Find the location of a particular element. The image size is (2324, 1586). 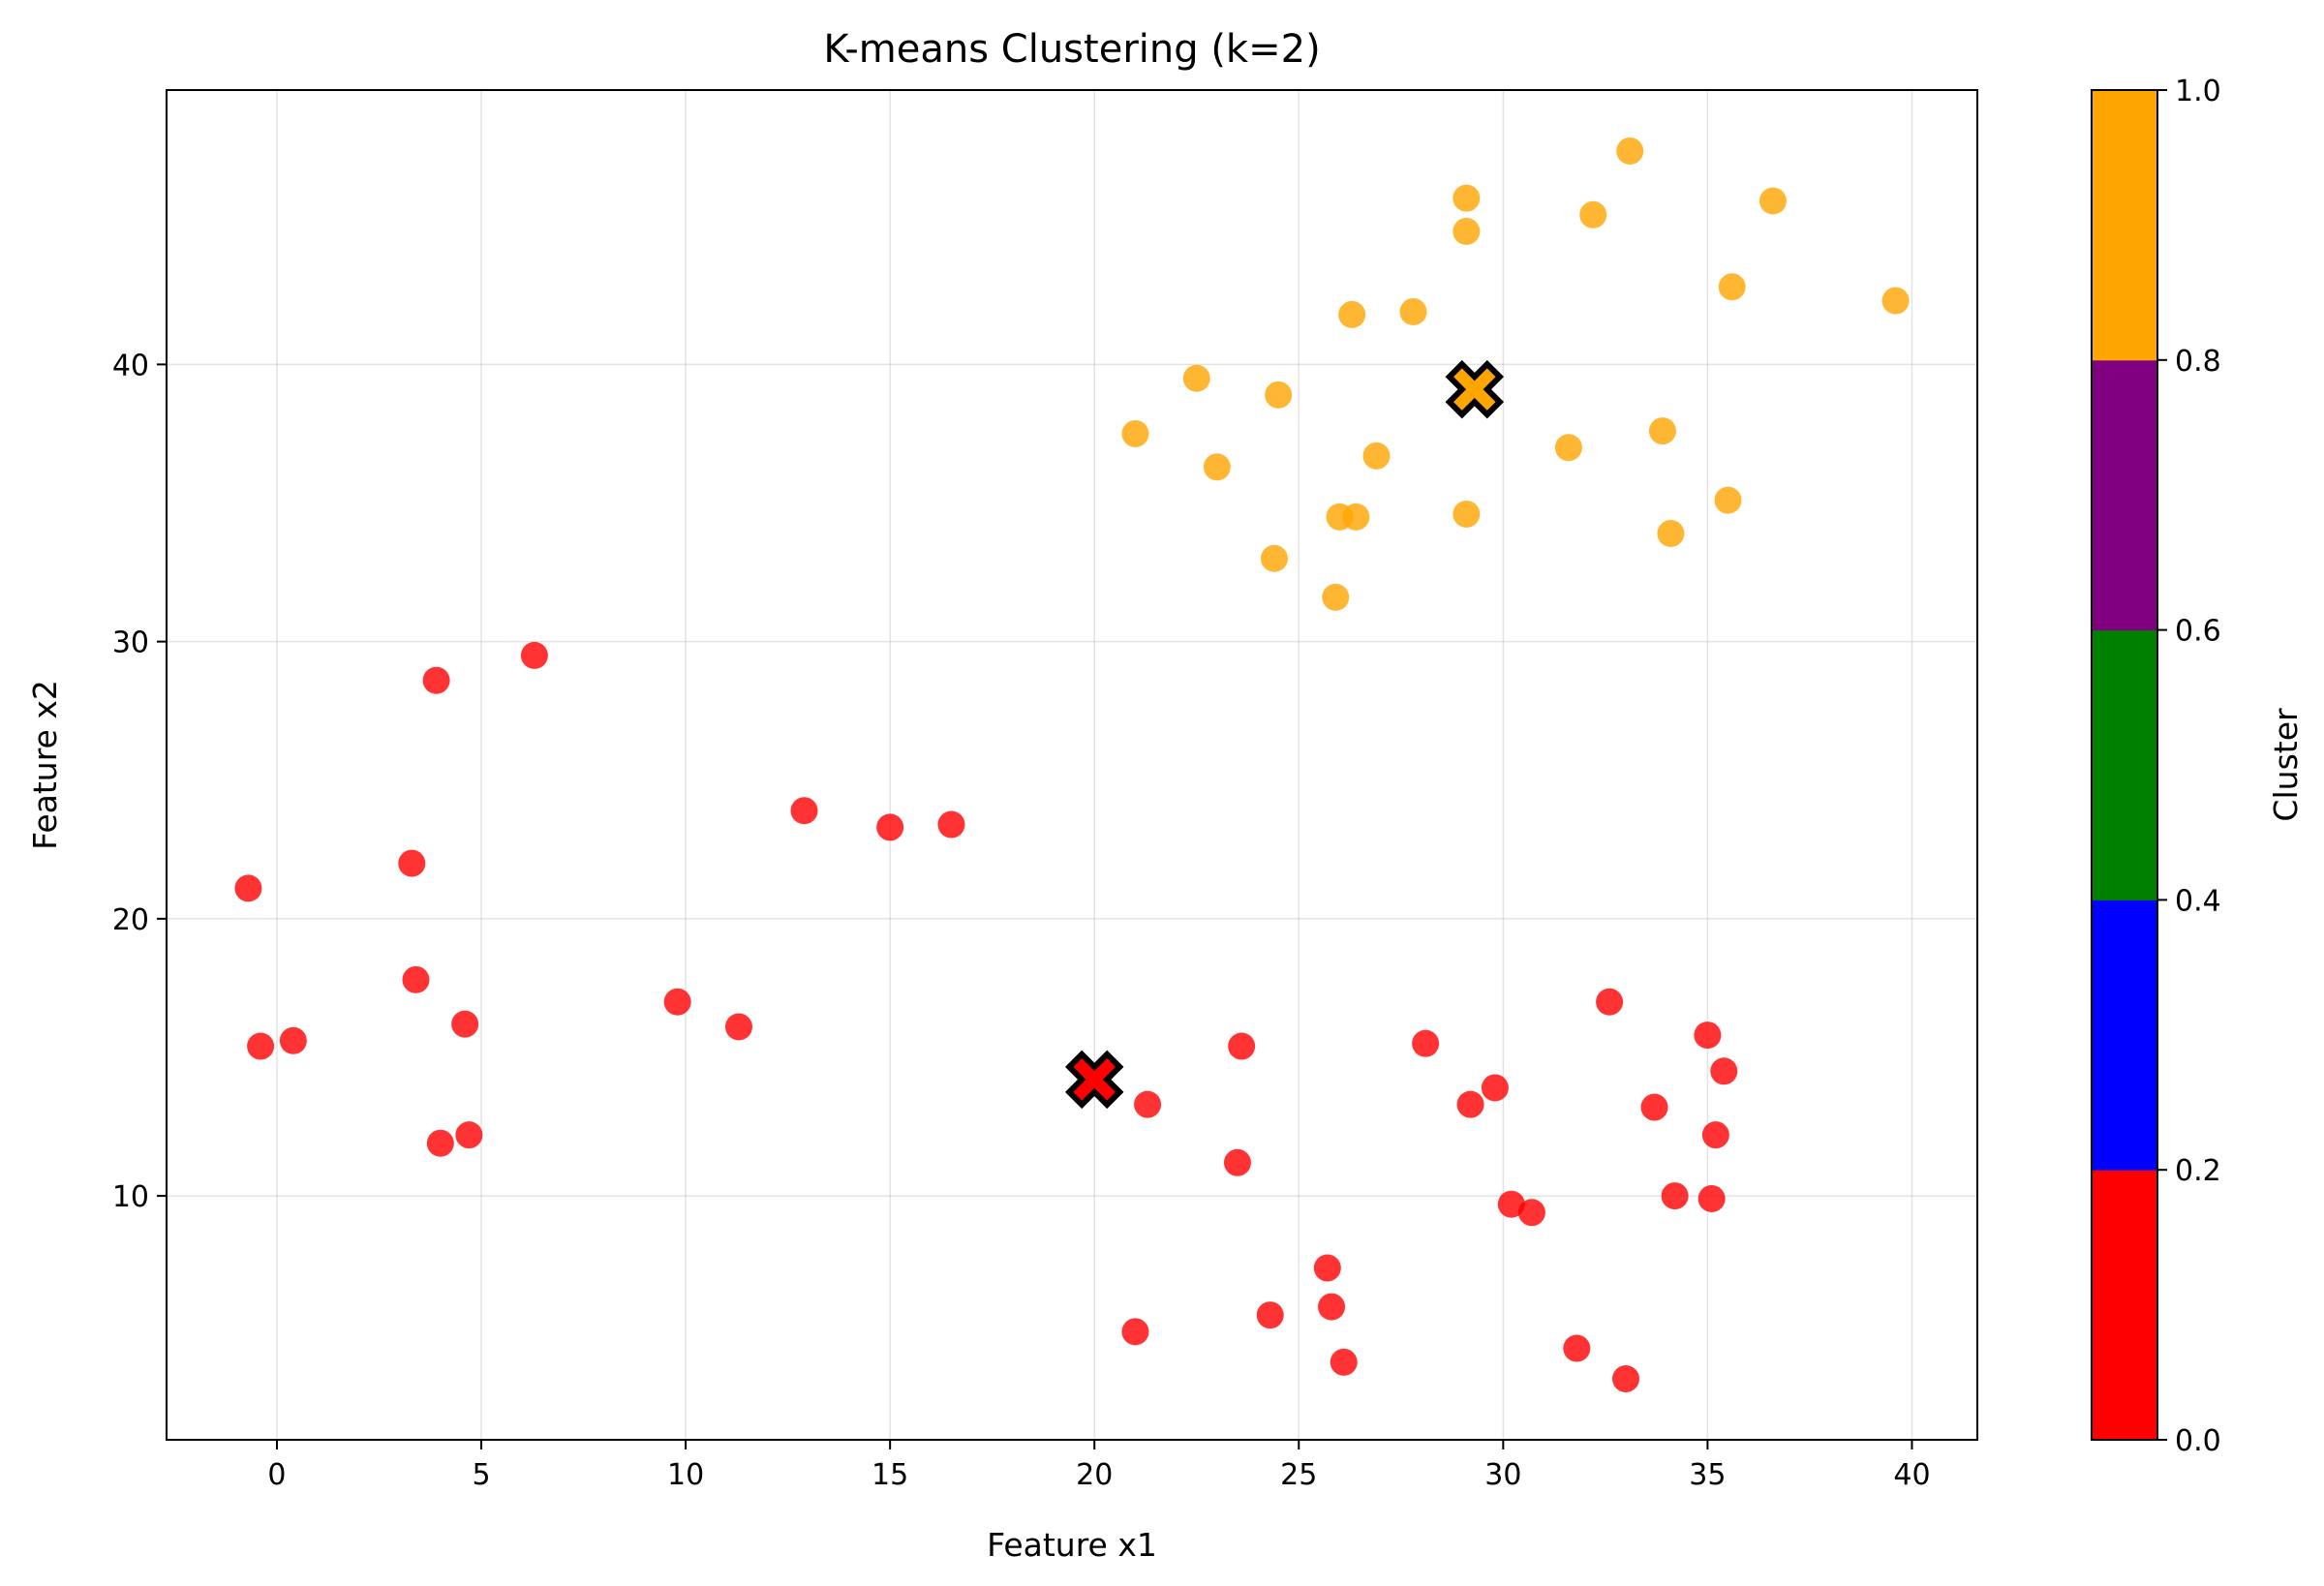

colorbar-tick-label: 0.0 is located at coordinates (2198, 1441).